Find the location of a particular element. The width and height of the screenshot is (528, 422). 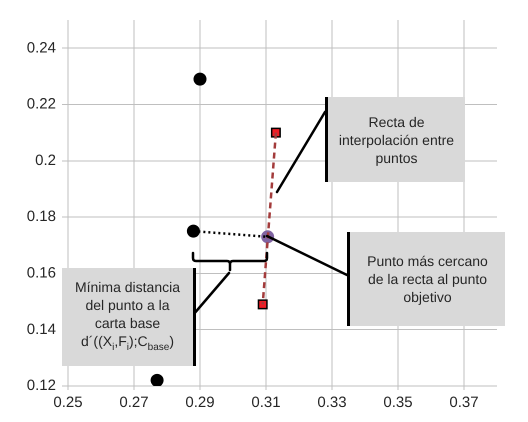

y-tick-label: 0.14 is located at coordinates (41, 329).